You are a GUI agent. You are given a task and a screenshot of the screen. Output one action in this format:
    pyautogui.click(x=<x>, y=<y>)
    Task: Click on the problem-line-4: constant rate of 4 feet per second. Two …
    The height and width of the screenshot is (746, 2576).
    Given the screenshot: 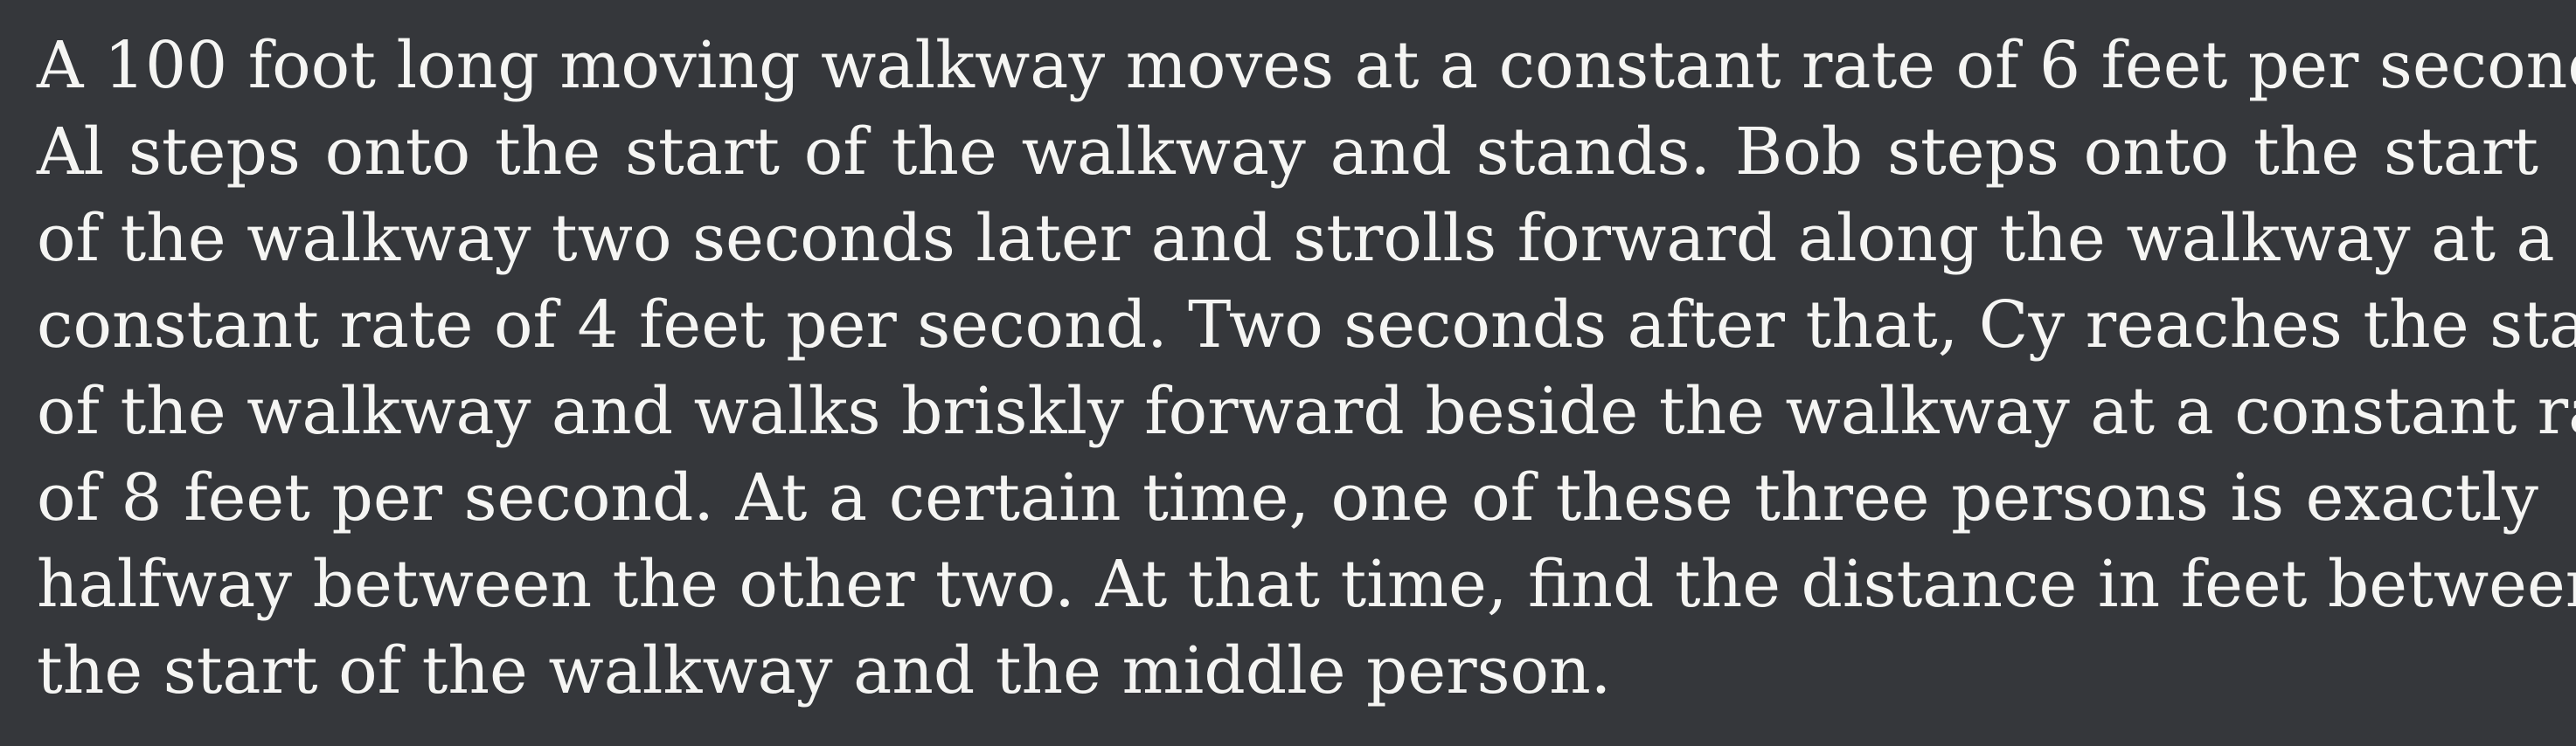 What is the action you would take?
    pyautogui.click(x=1306, y=325)
    